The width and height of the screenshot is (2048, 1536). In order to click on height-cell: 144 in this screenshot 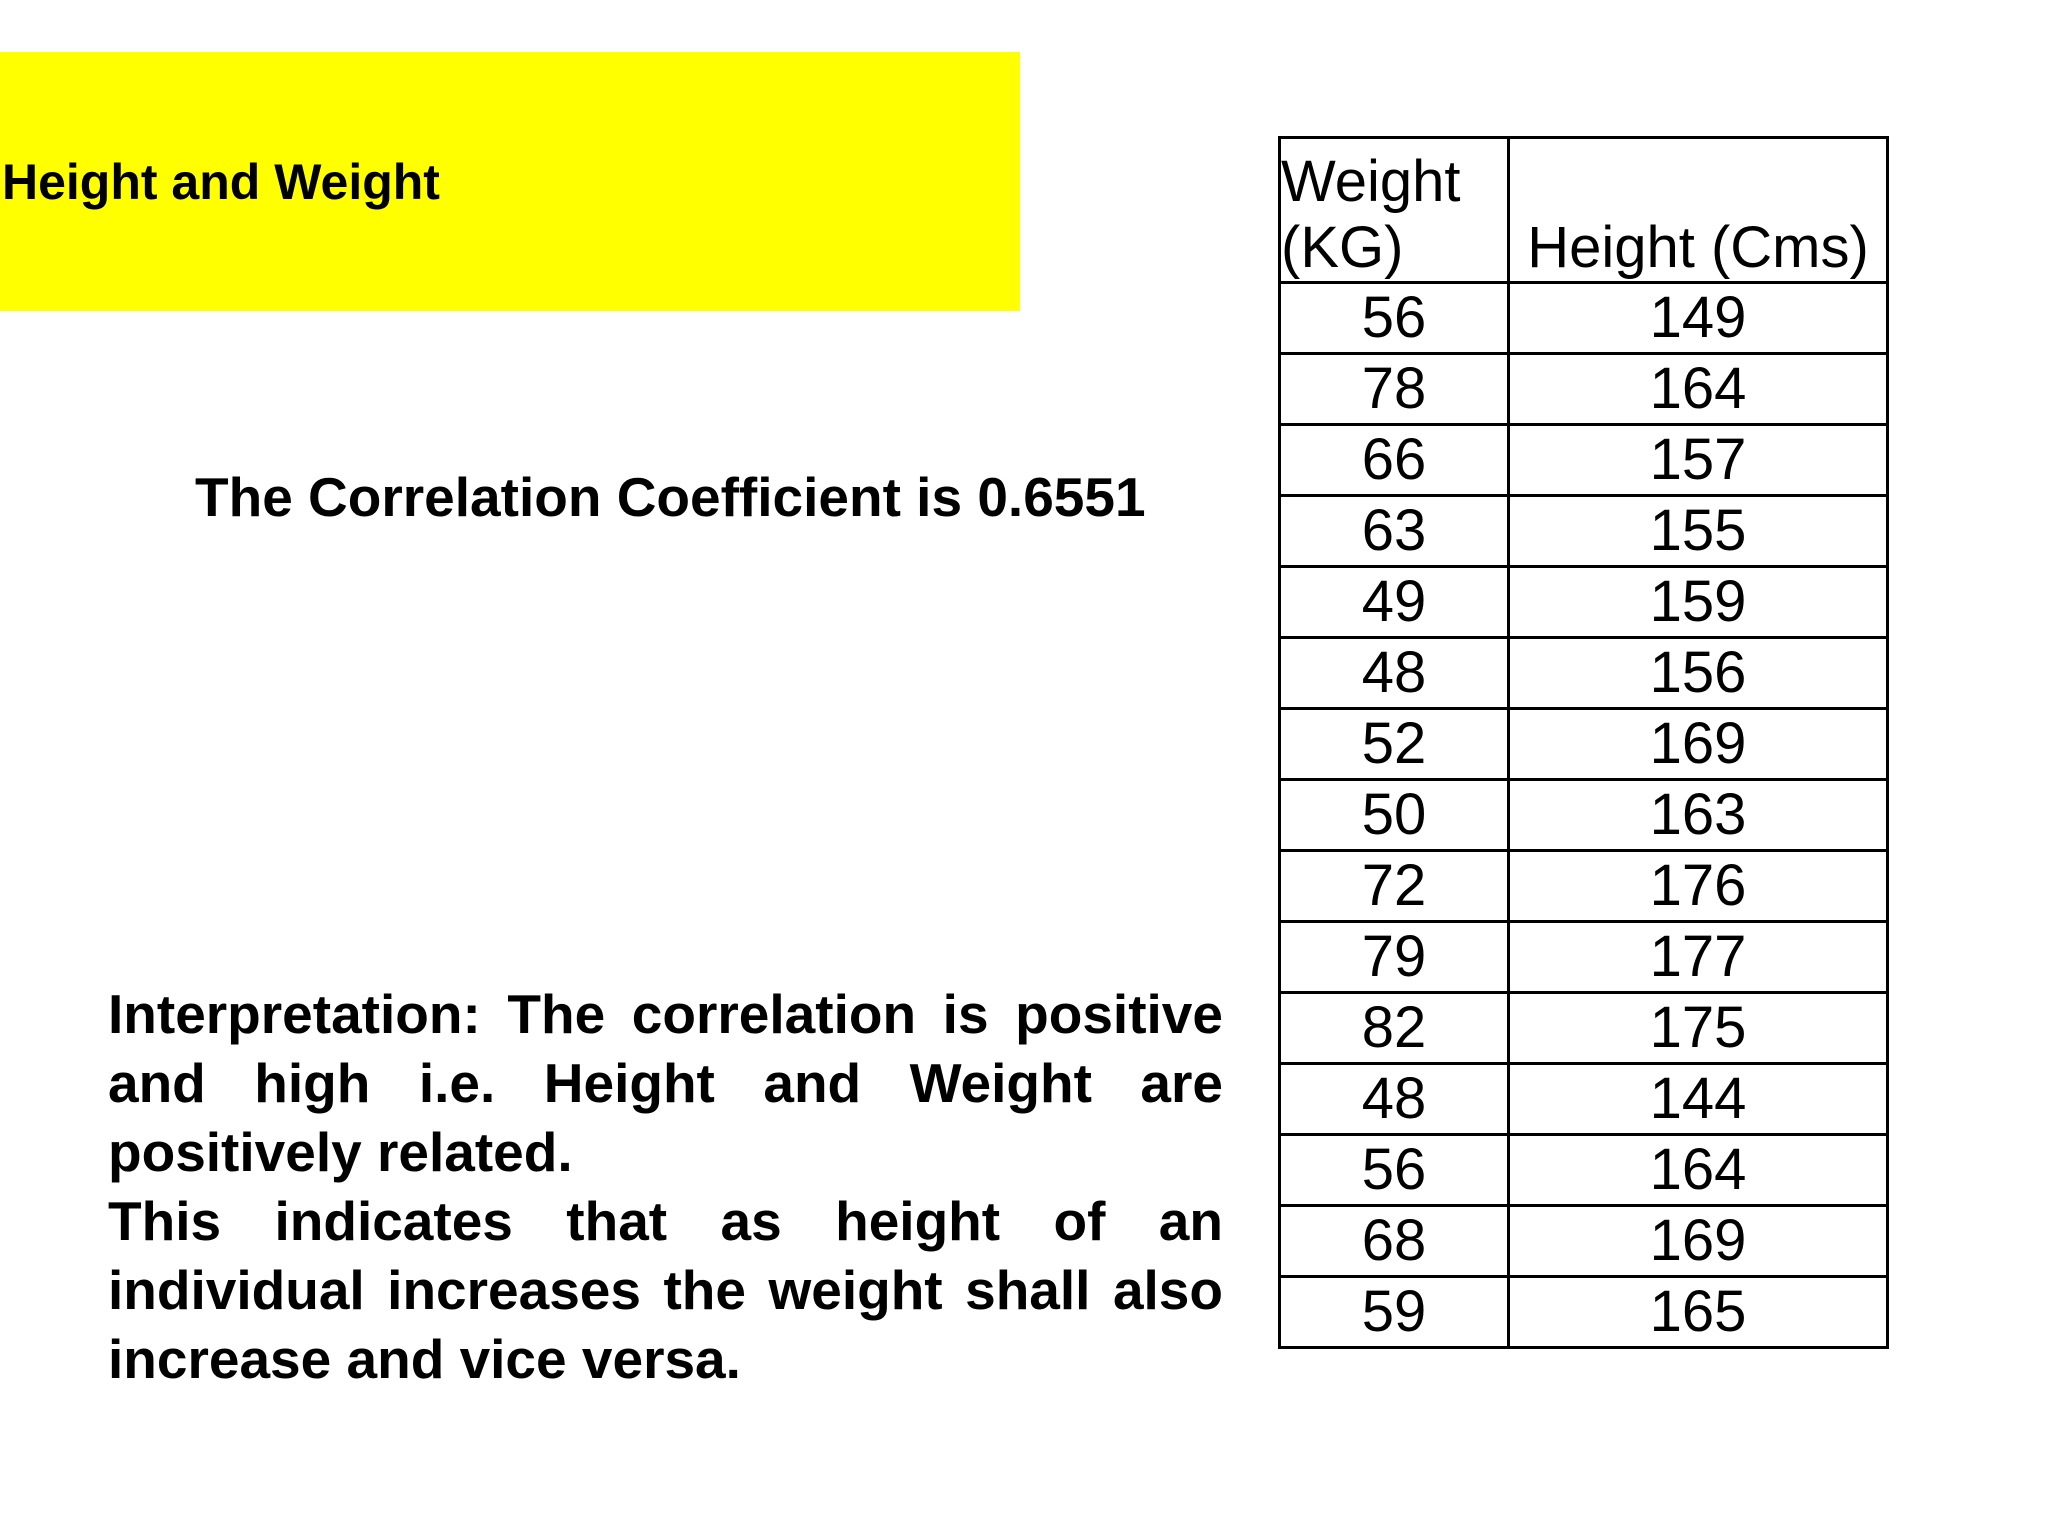, I will do `click(1698, 1099)`.